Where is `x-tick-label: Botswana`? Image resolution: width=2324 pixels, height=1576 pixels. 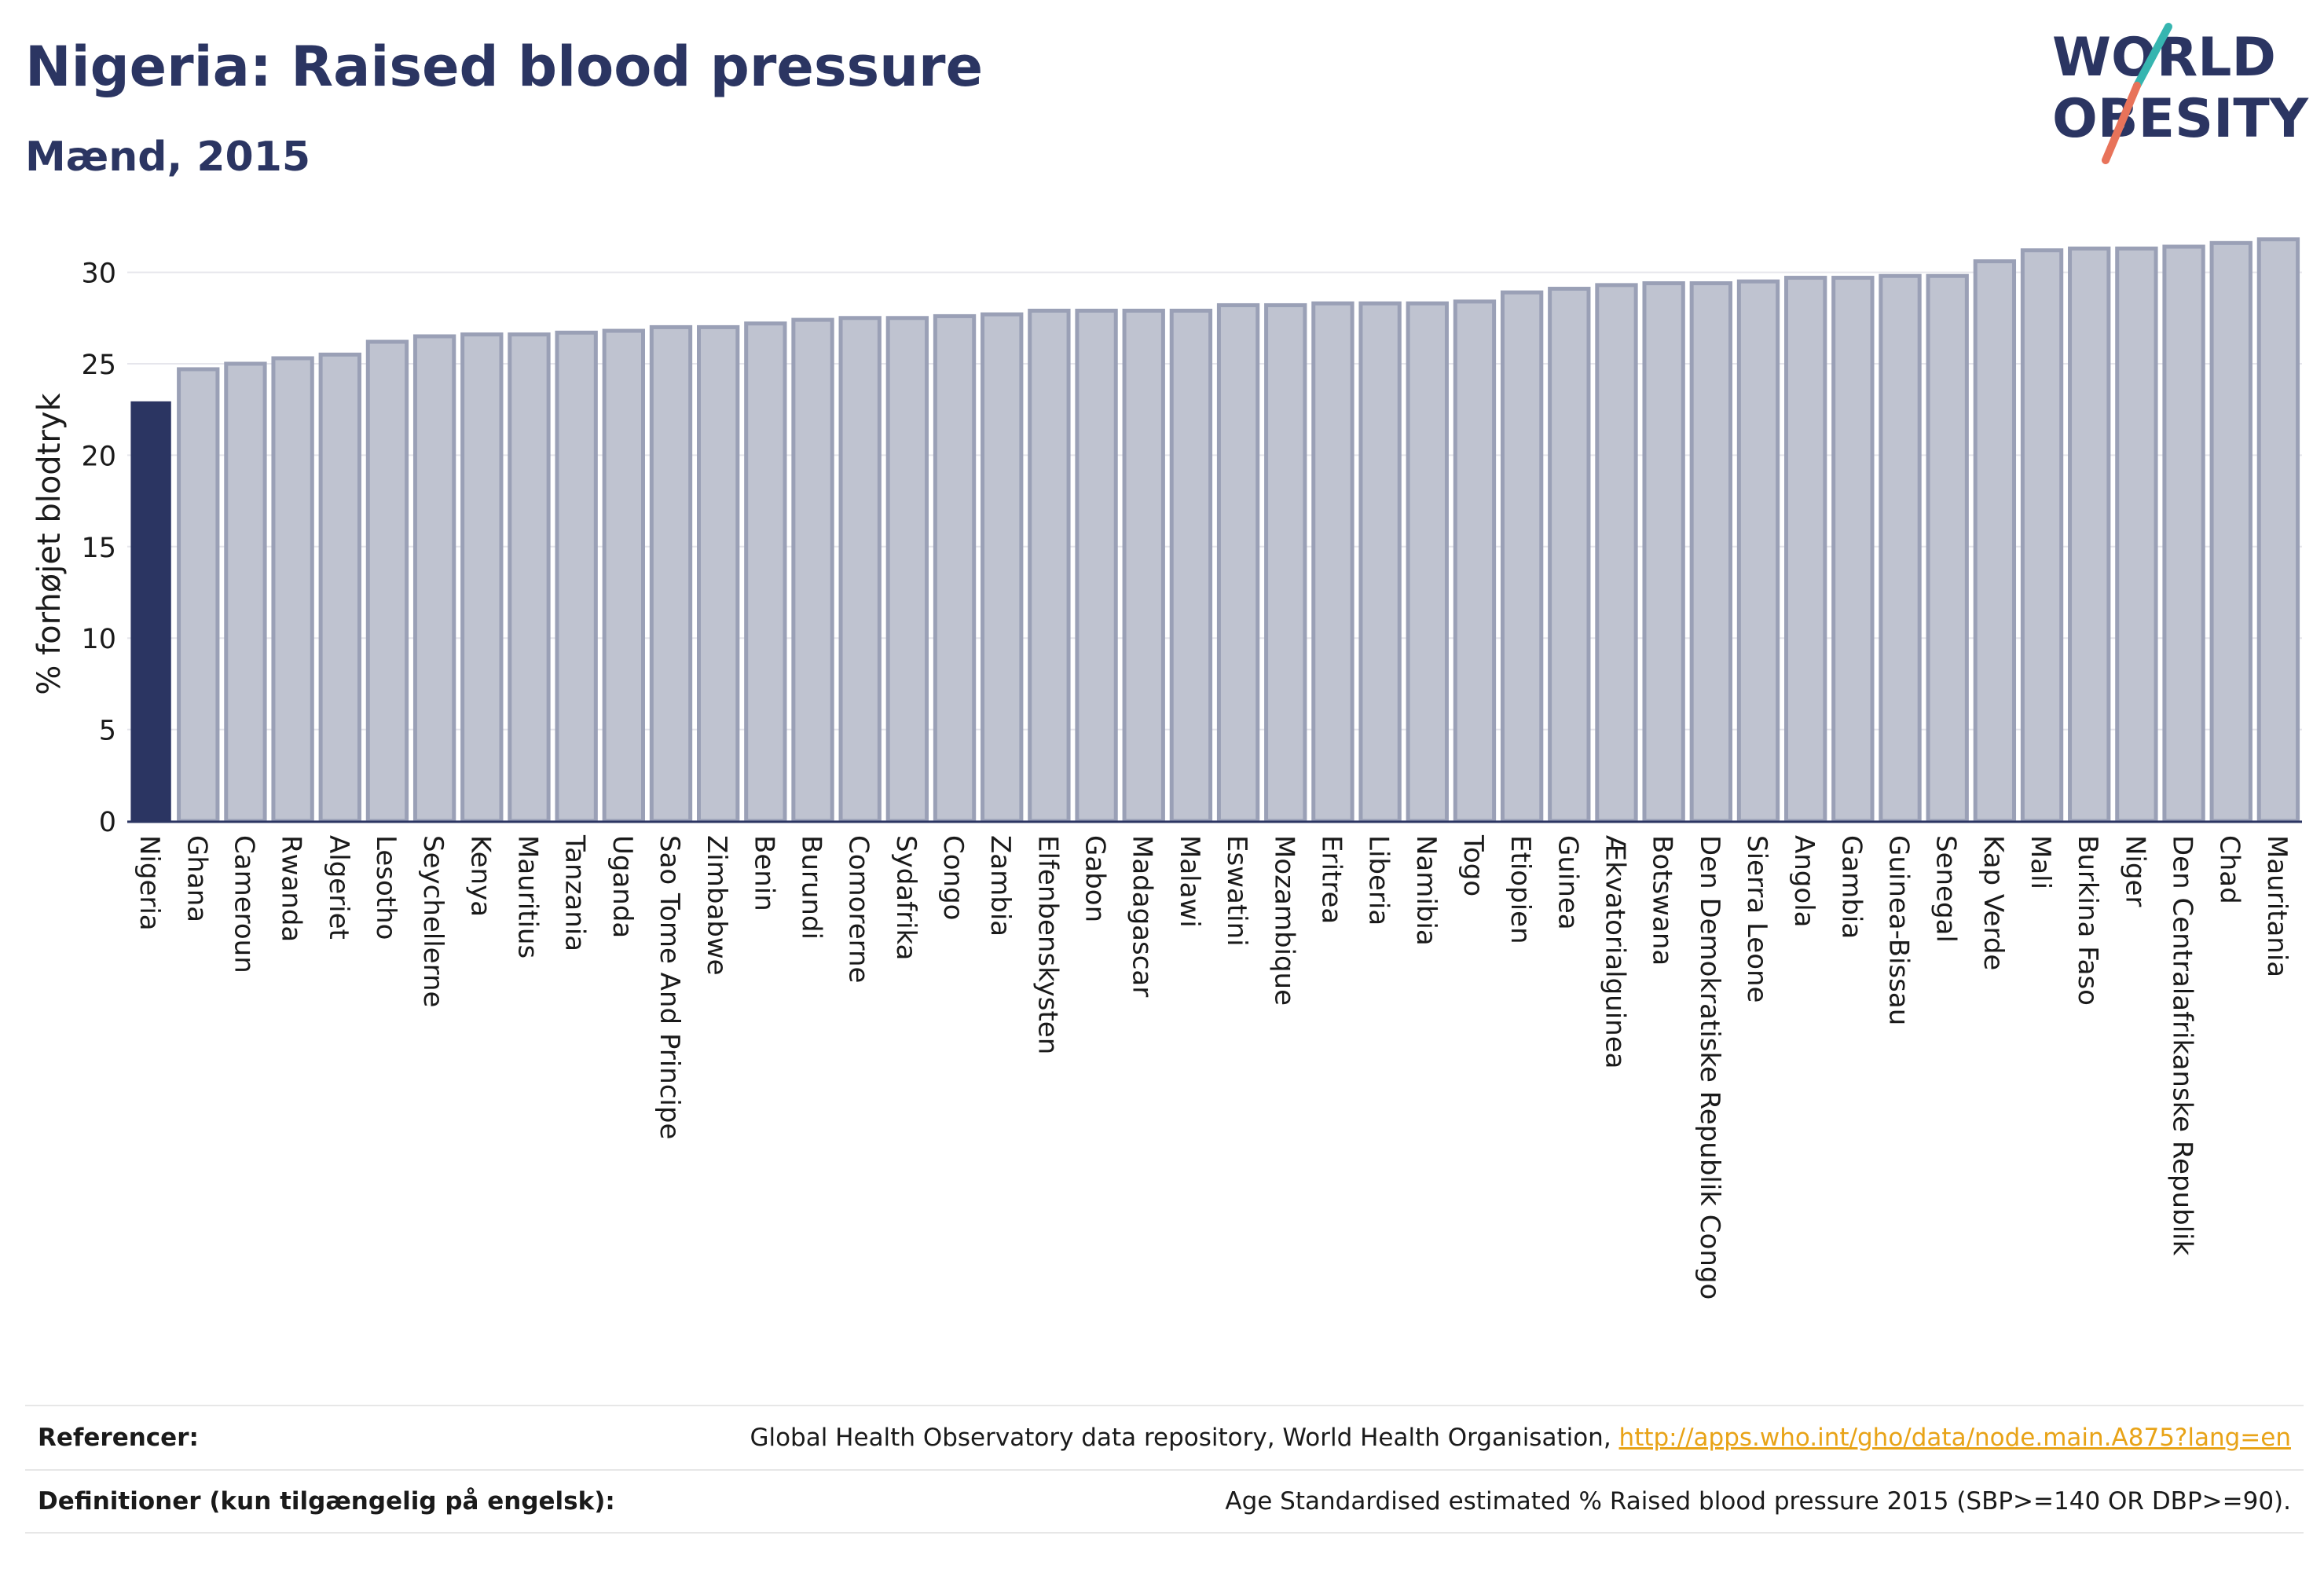
x-tick-label: Botswana is located at coordinates (1662, 900).